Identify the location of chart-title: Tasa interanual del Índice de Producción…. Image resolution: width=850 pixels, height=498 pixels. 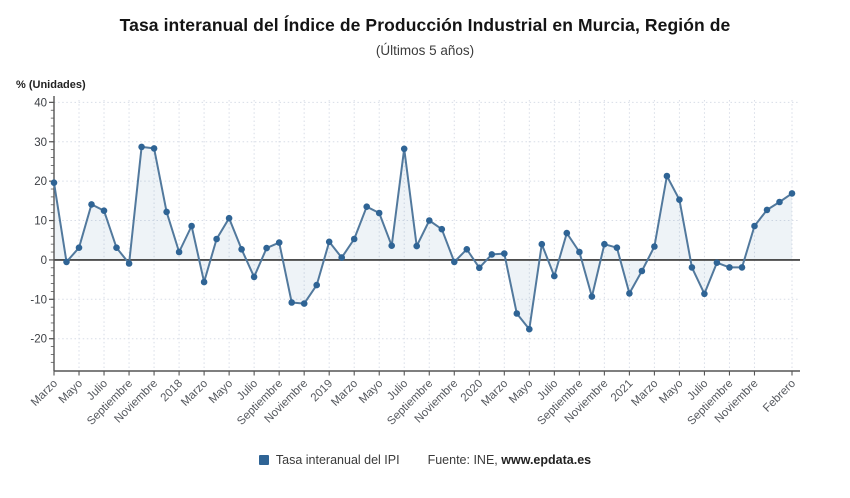
(425, 25).